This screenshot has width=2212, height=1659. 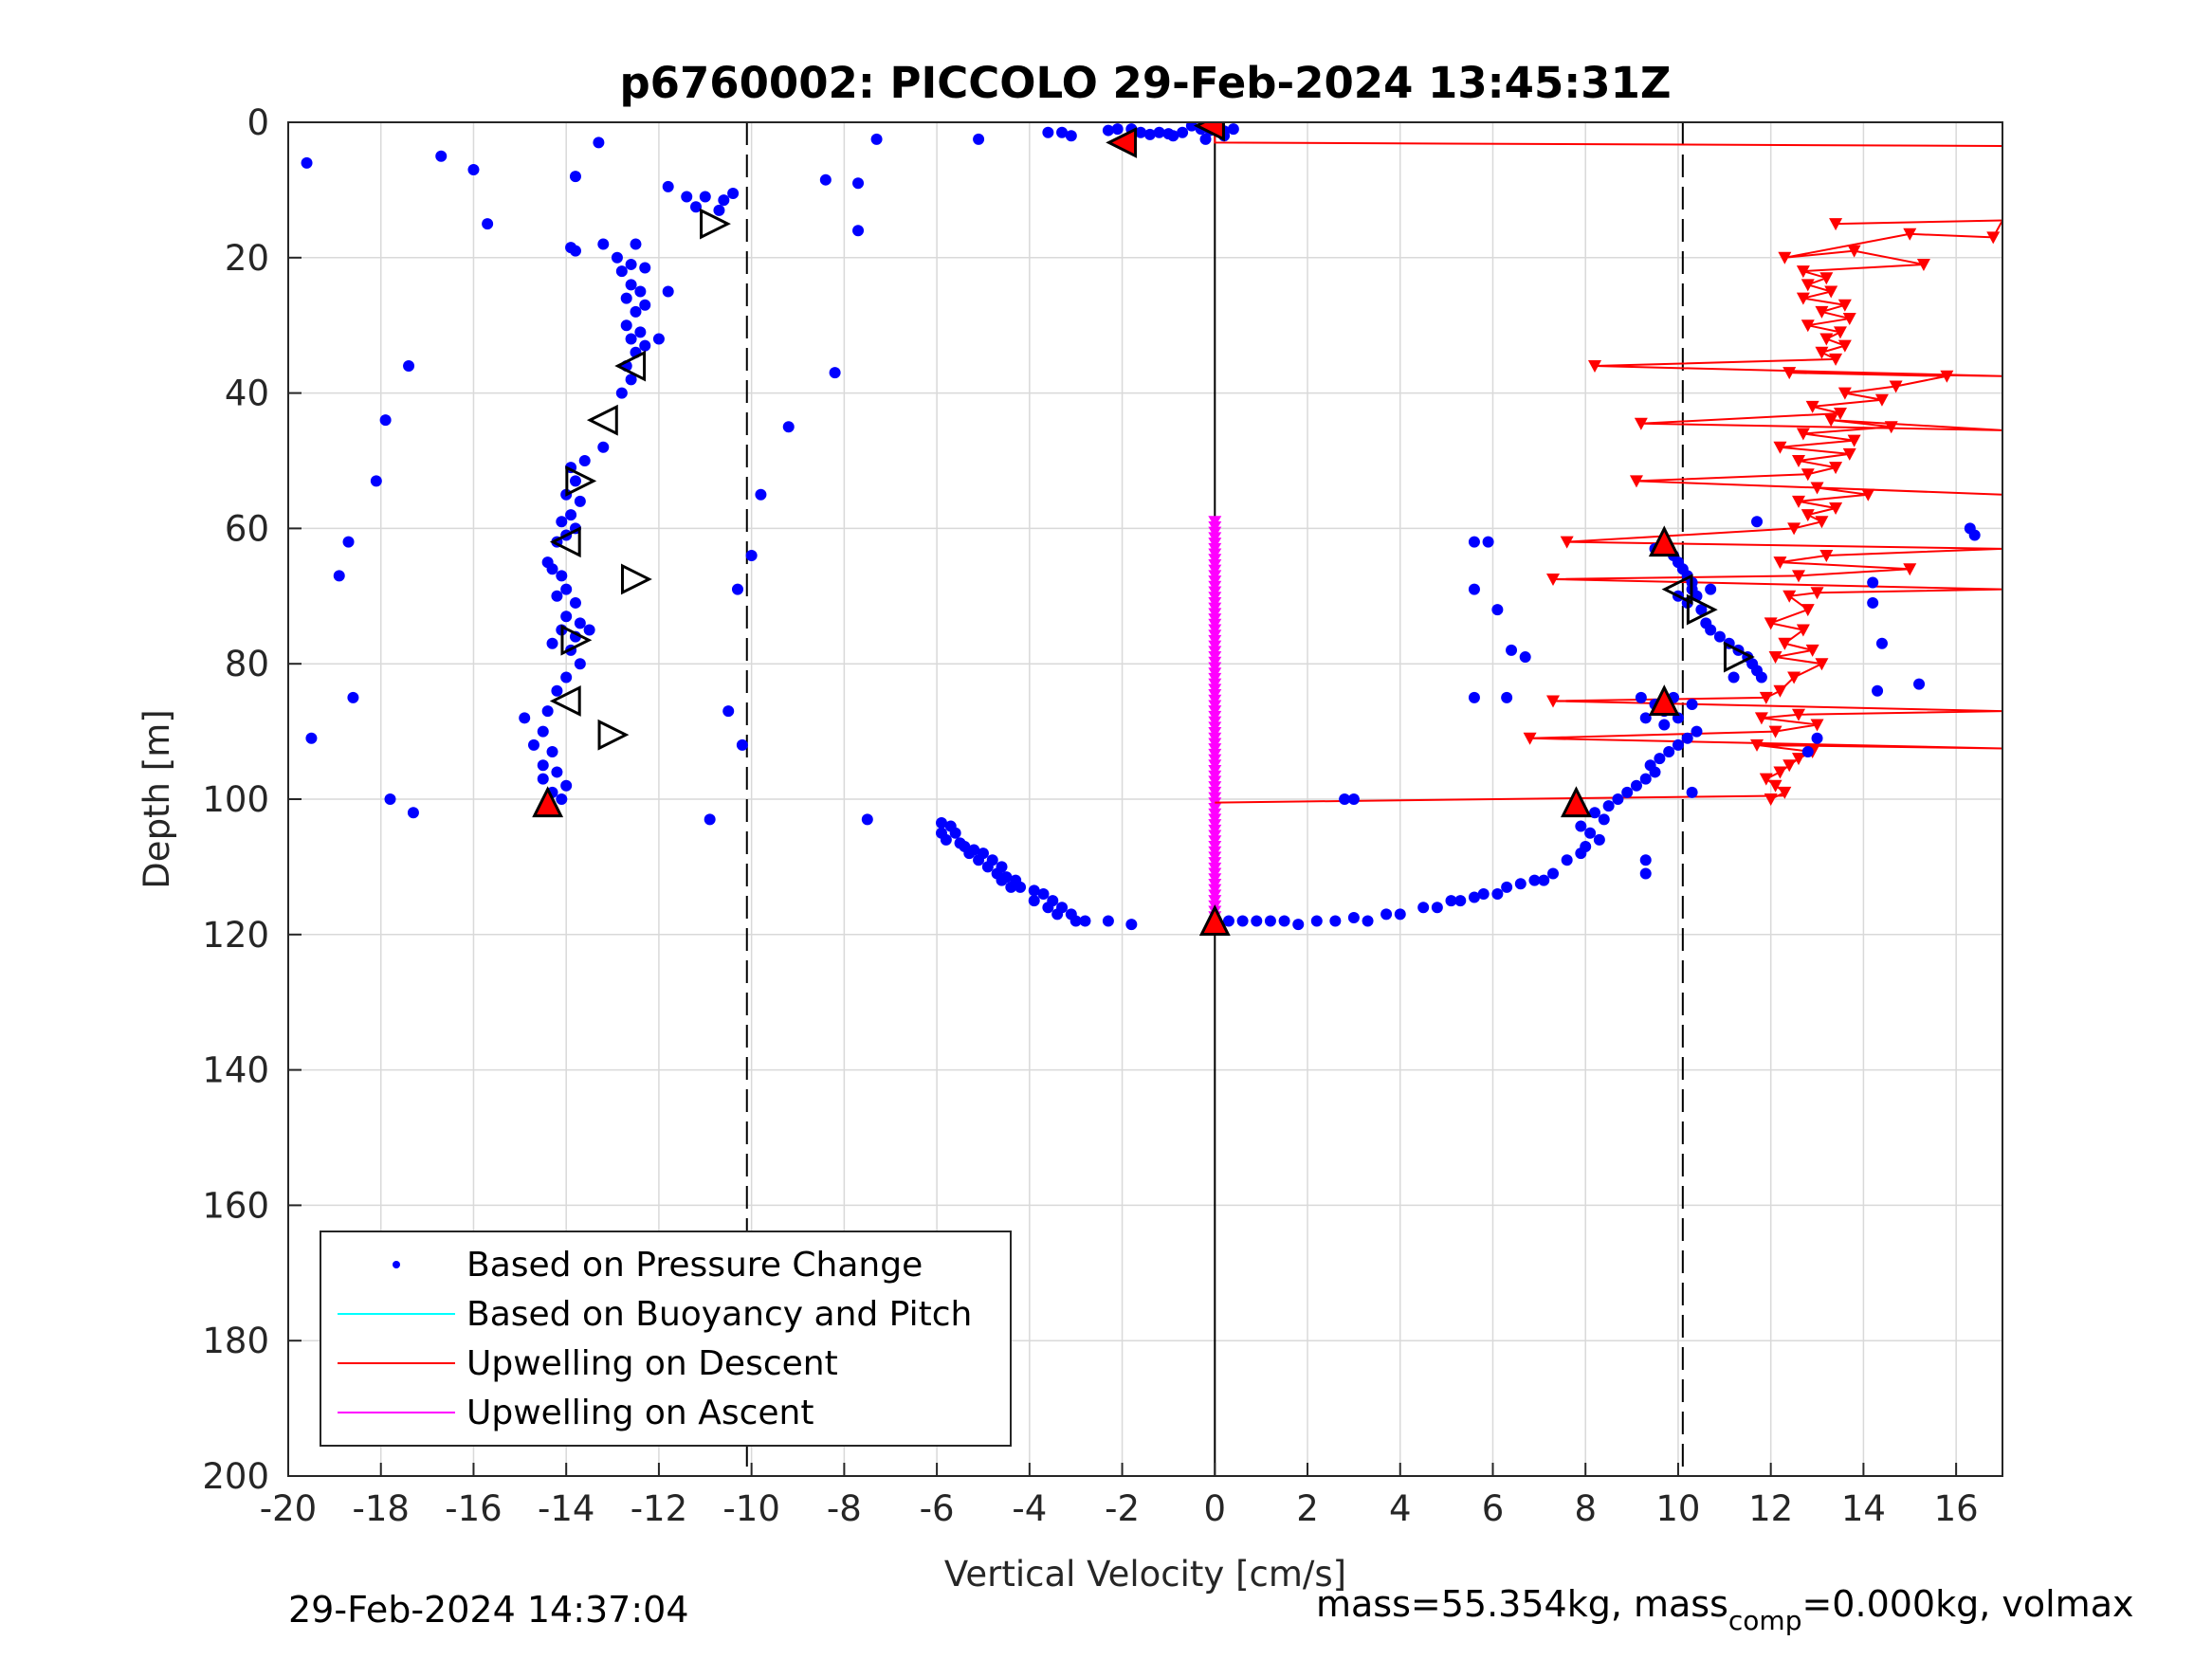 What do you see at coordinates (750, 1508) in the screenshot?
I see `x-tick-label: -10` at bounding box center [750, 1508].